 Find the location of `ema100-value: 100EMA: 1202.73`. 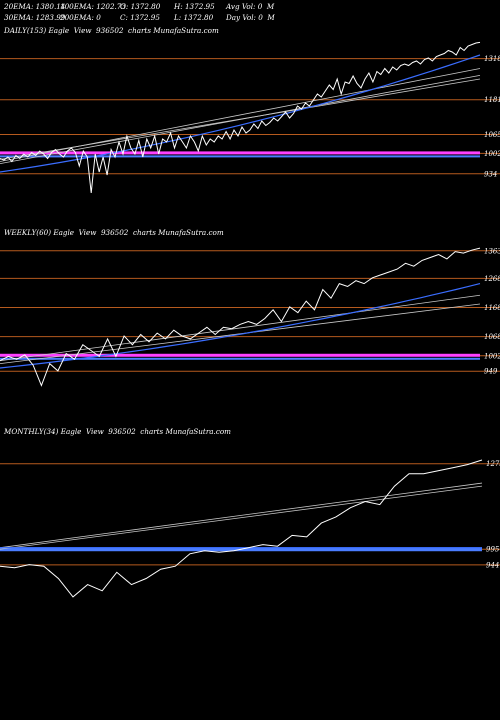

ema100-value: 100EMA: 1202.73 is located at coordinates (93, 6).